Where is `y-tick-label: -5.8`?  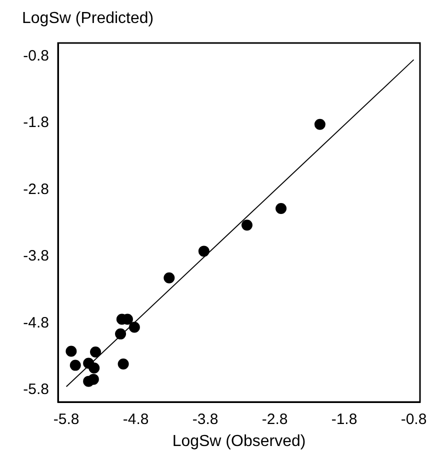 y-tick-label: -5.8 is located at coordinates (36, 389).